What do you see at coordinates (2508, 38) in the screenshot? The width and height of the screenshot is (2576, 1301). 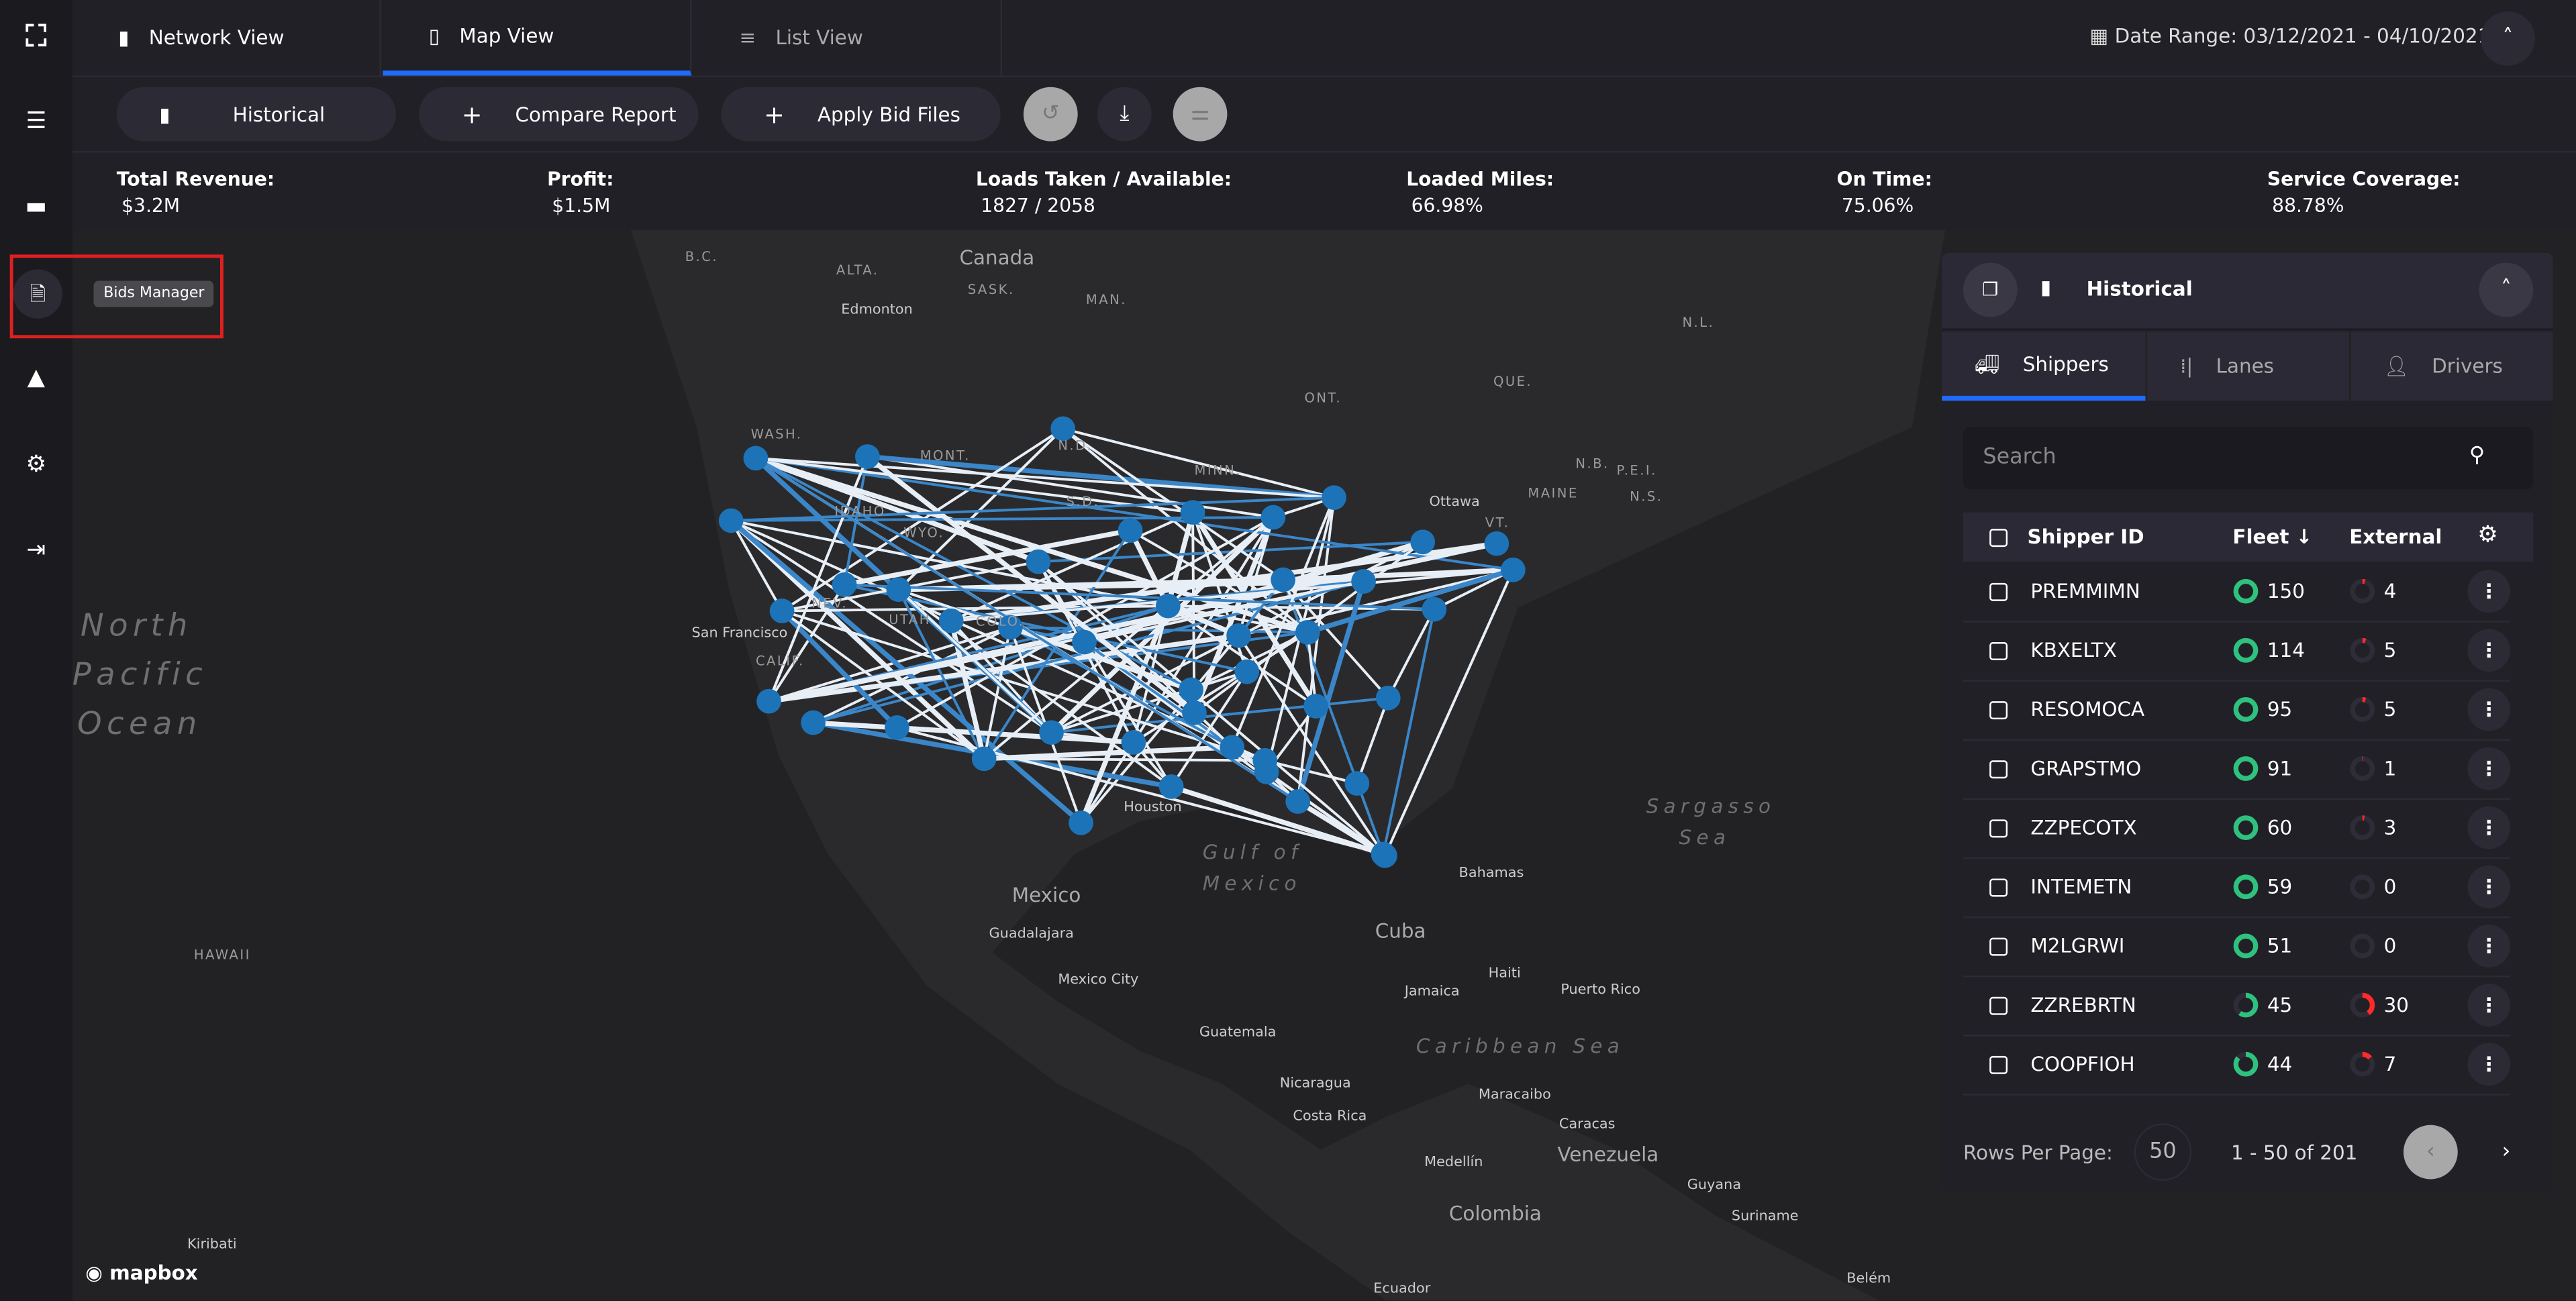 I see `collapse-button: ˄` at bounding box center [2508, 38].